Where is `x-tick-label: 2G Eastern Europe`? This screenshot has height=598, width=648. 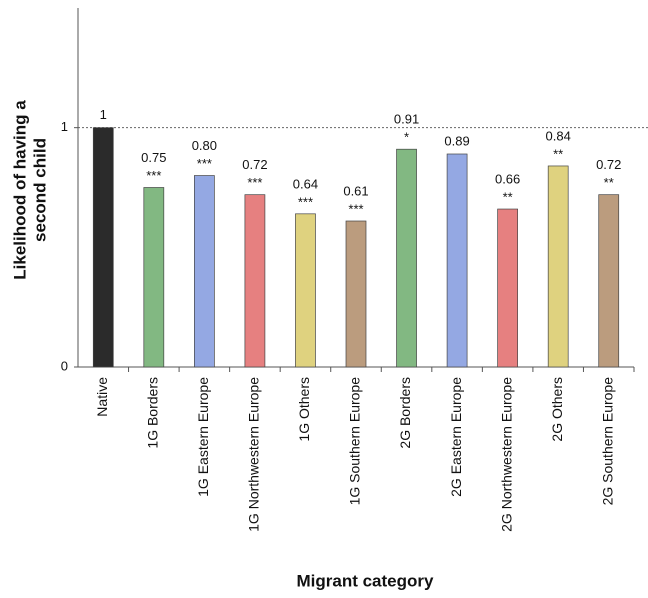
x-tick-label: 2G Eastern Europe is located at coordinates (456, 437).